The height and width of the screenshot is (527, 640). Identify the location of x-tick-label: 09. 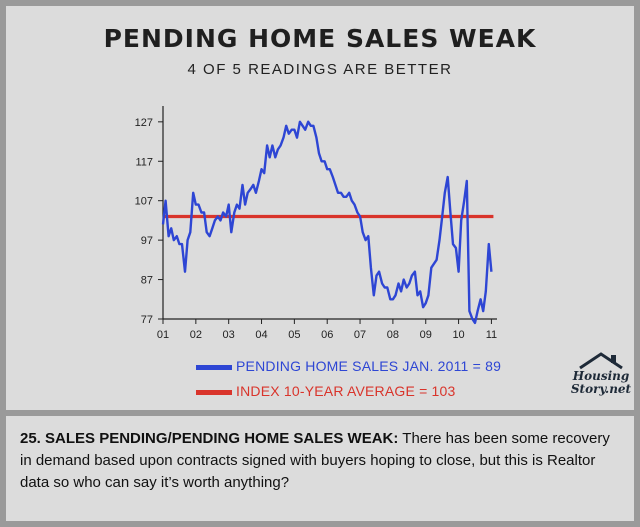
(426, 335).